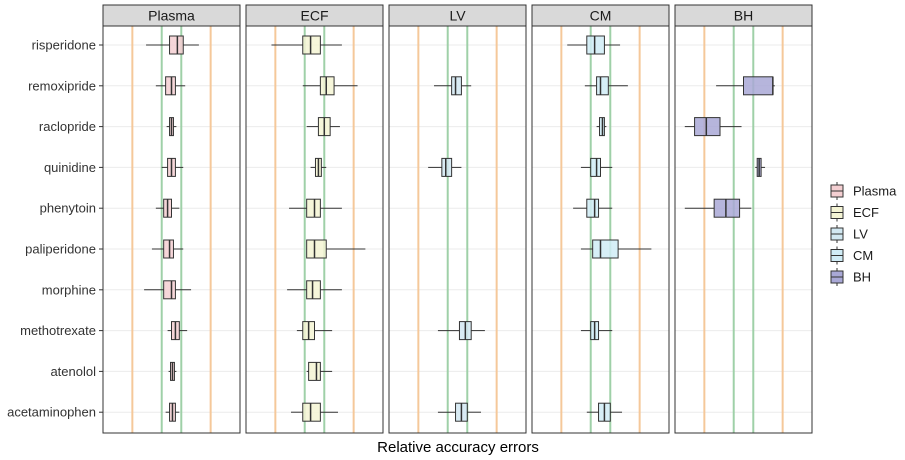 Image resolution: width=905 pixels, height=460 pixels. I want to click on box-lv-remoxipride, so click(453, 86).